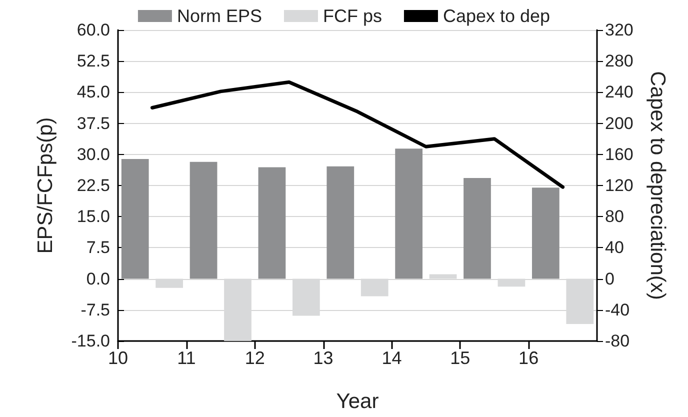 The height and width of the screenshot is (417, 688). I want to click on y2-tick-label: 280, so click(619, 61).